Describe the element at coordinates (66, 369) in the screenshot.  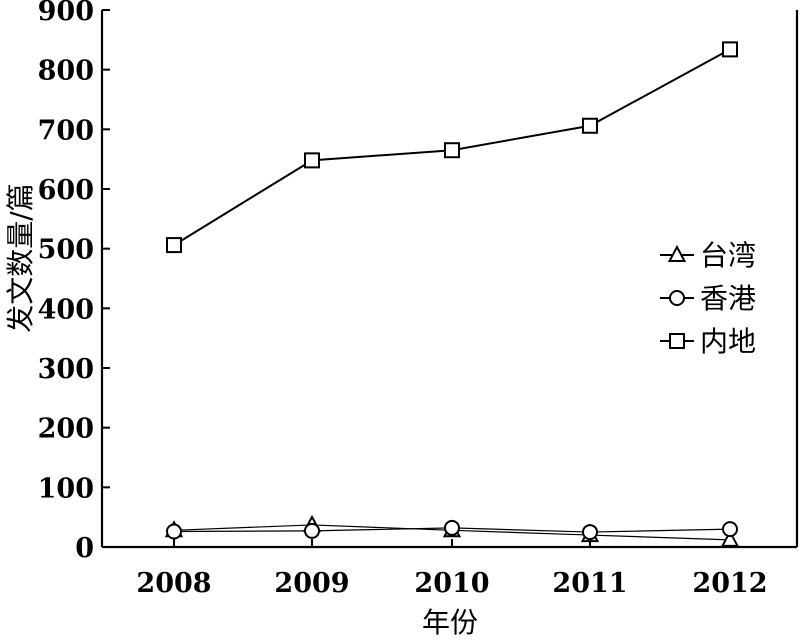
I see `y-tick-label: 300` at that location.